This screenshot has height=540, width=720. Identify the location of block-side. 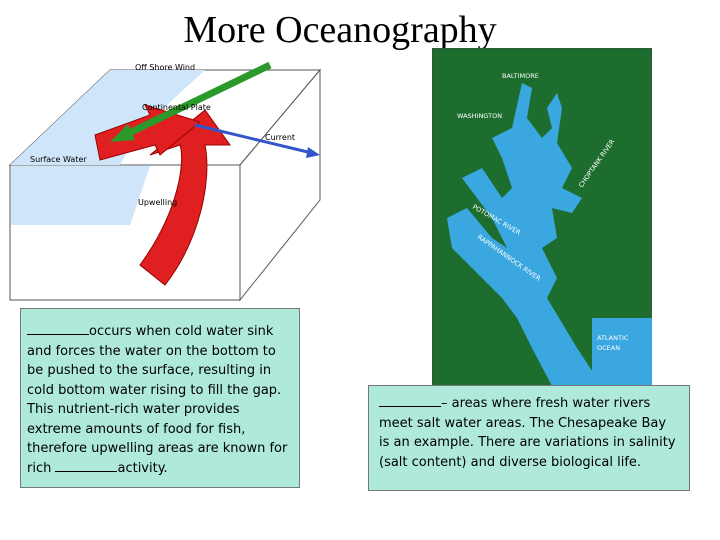
(280, 185).